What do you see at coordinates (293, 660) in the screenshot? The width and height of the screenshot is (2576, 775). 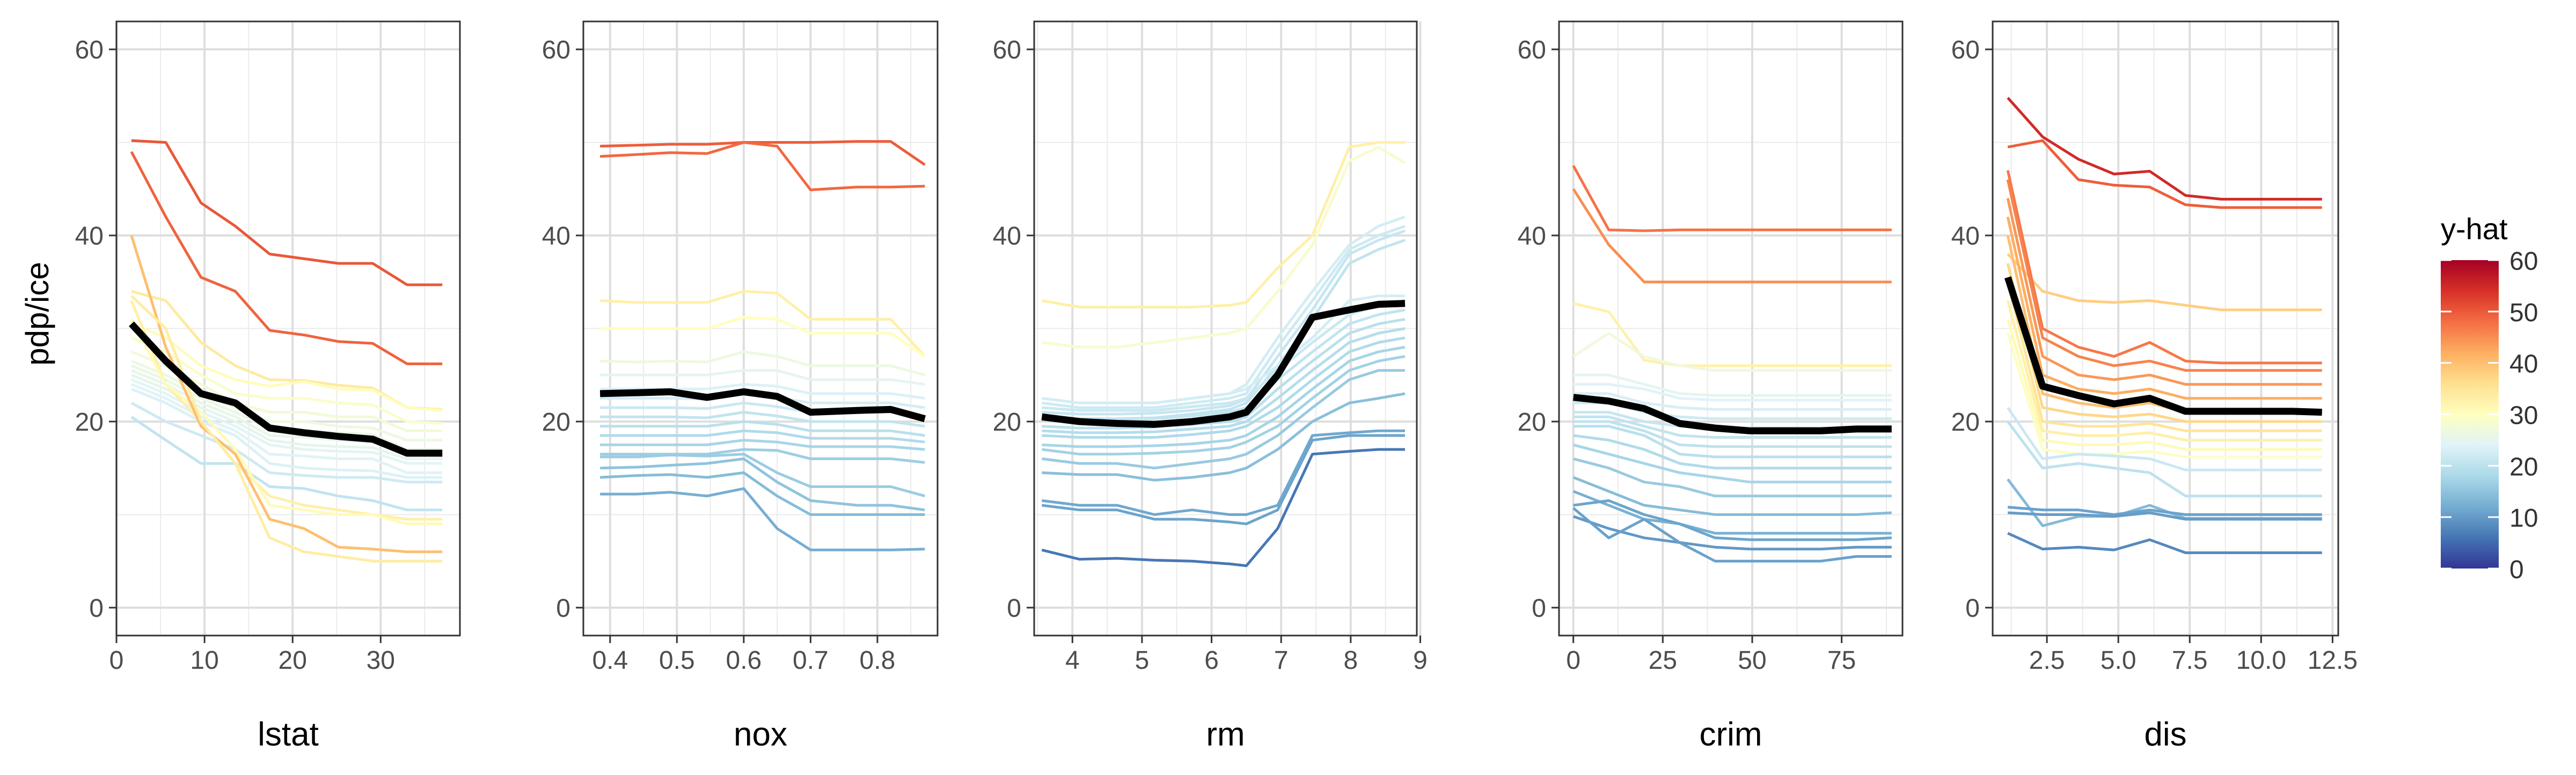 I see `x-tick-label: 20` at bounding box center [293, 660].